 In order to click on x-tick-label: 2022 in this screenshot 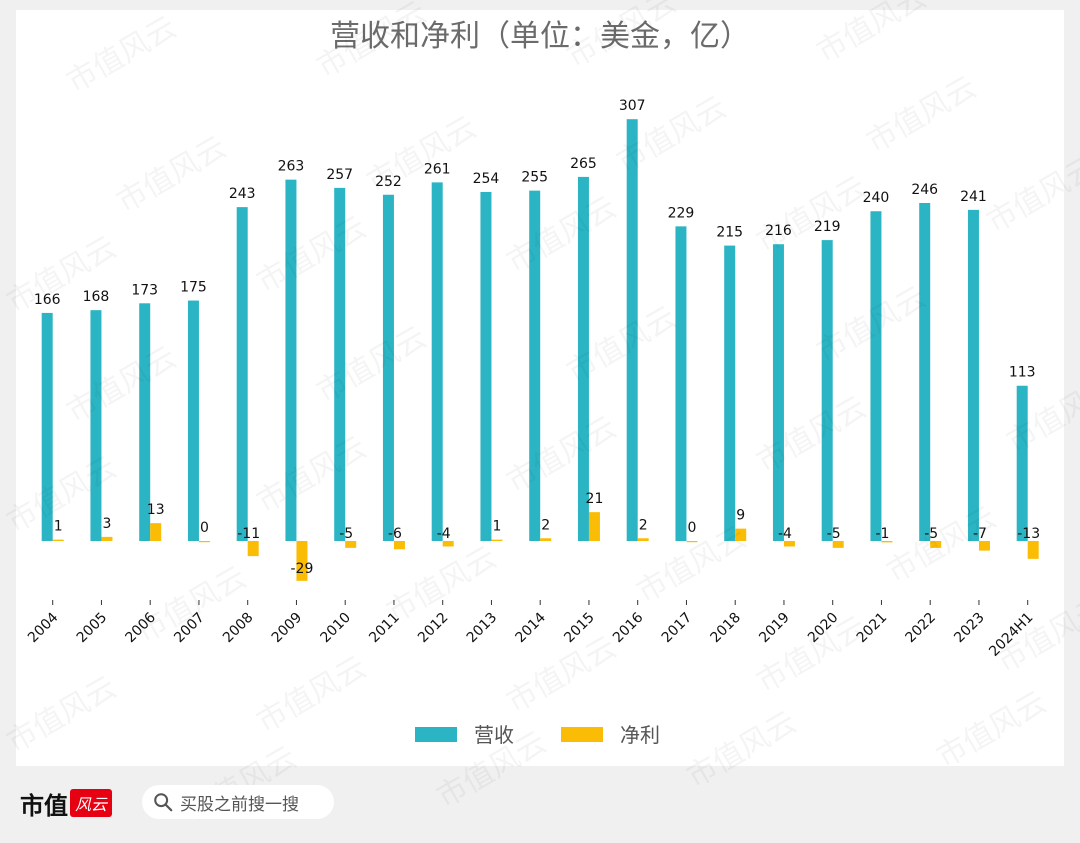, I will do `click(921, 628)`.